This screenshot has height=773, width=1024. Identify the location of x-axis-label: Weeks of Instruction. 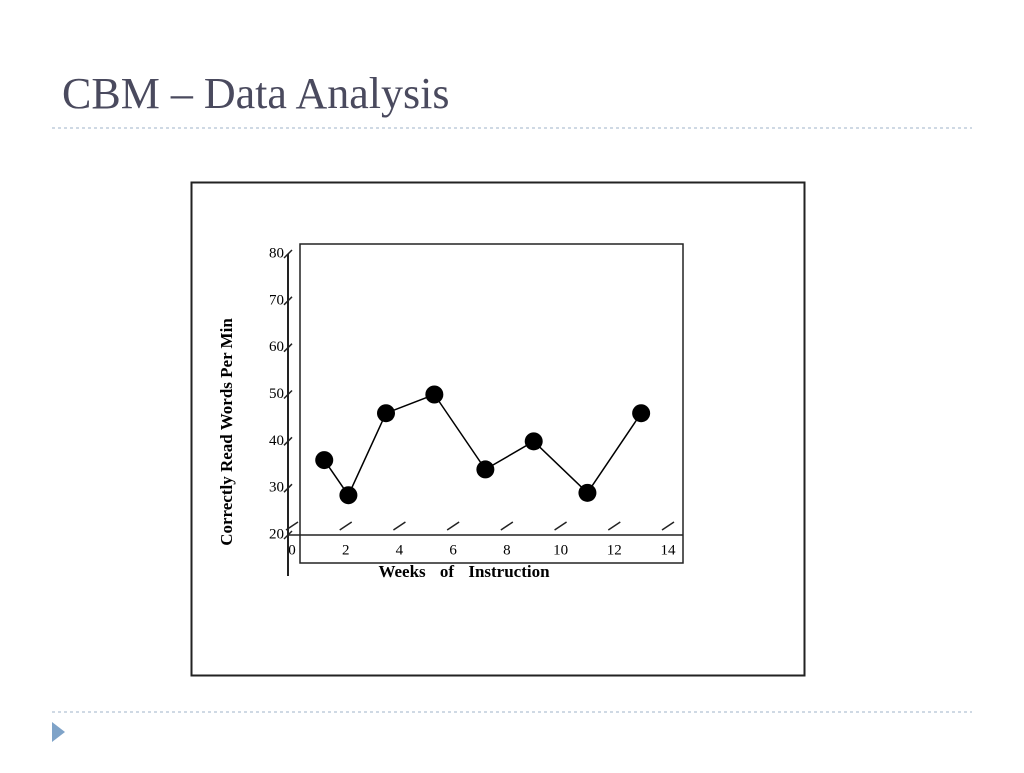
(464, 571).